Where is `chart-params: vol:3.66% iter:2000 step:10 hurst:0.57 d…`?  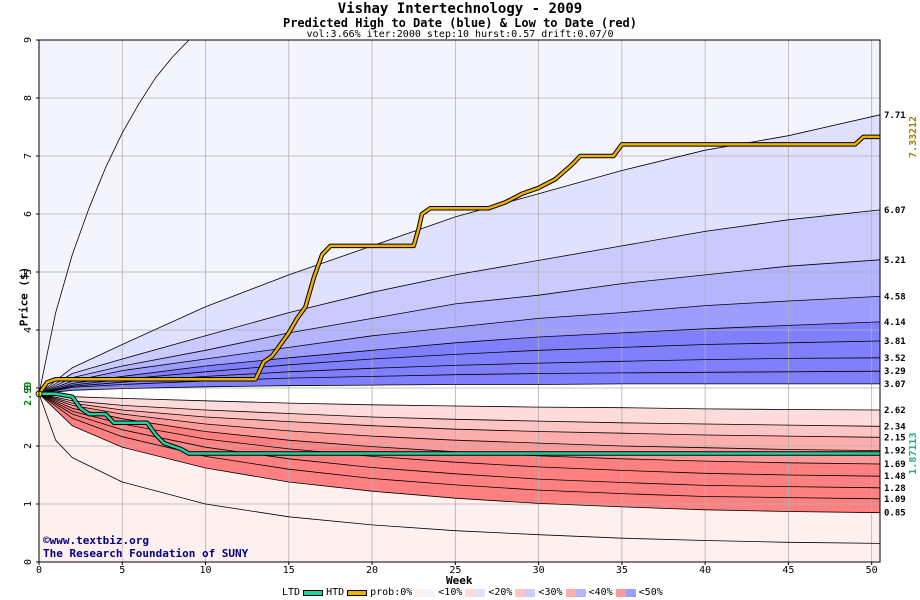 chart-params: vol:3.66% iter:2000 step:10 hurst:0.57 d… is located at coordinates (460, 34).